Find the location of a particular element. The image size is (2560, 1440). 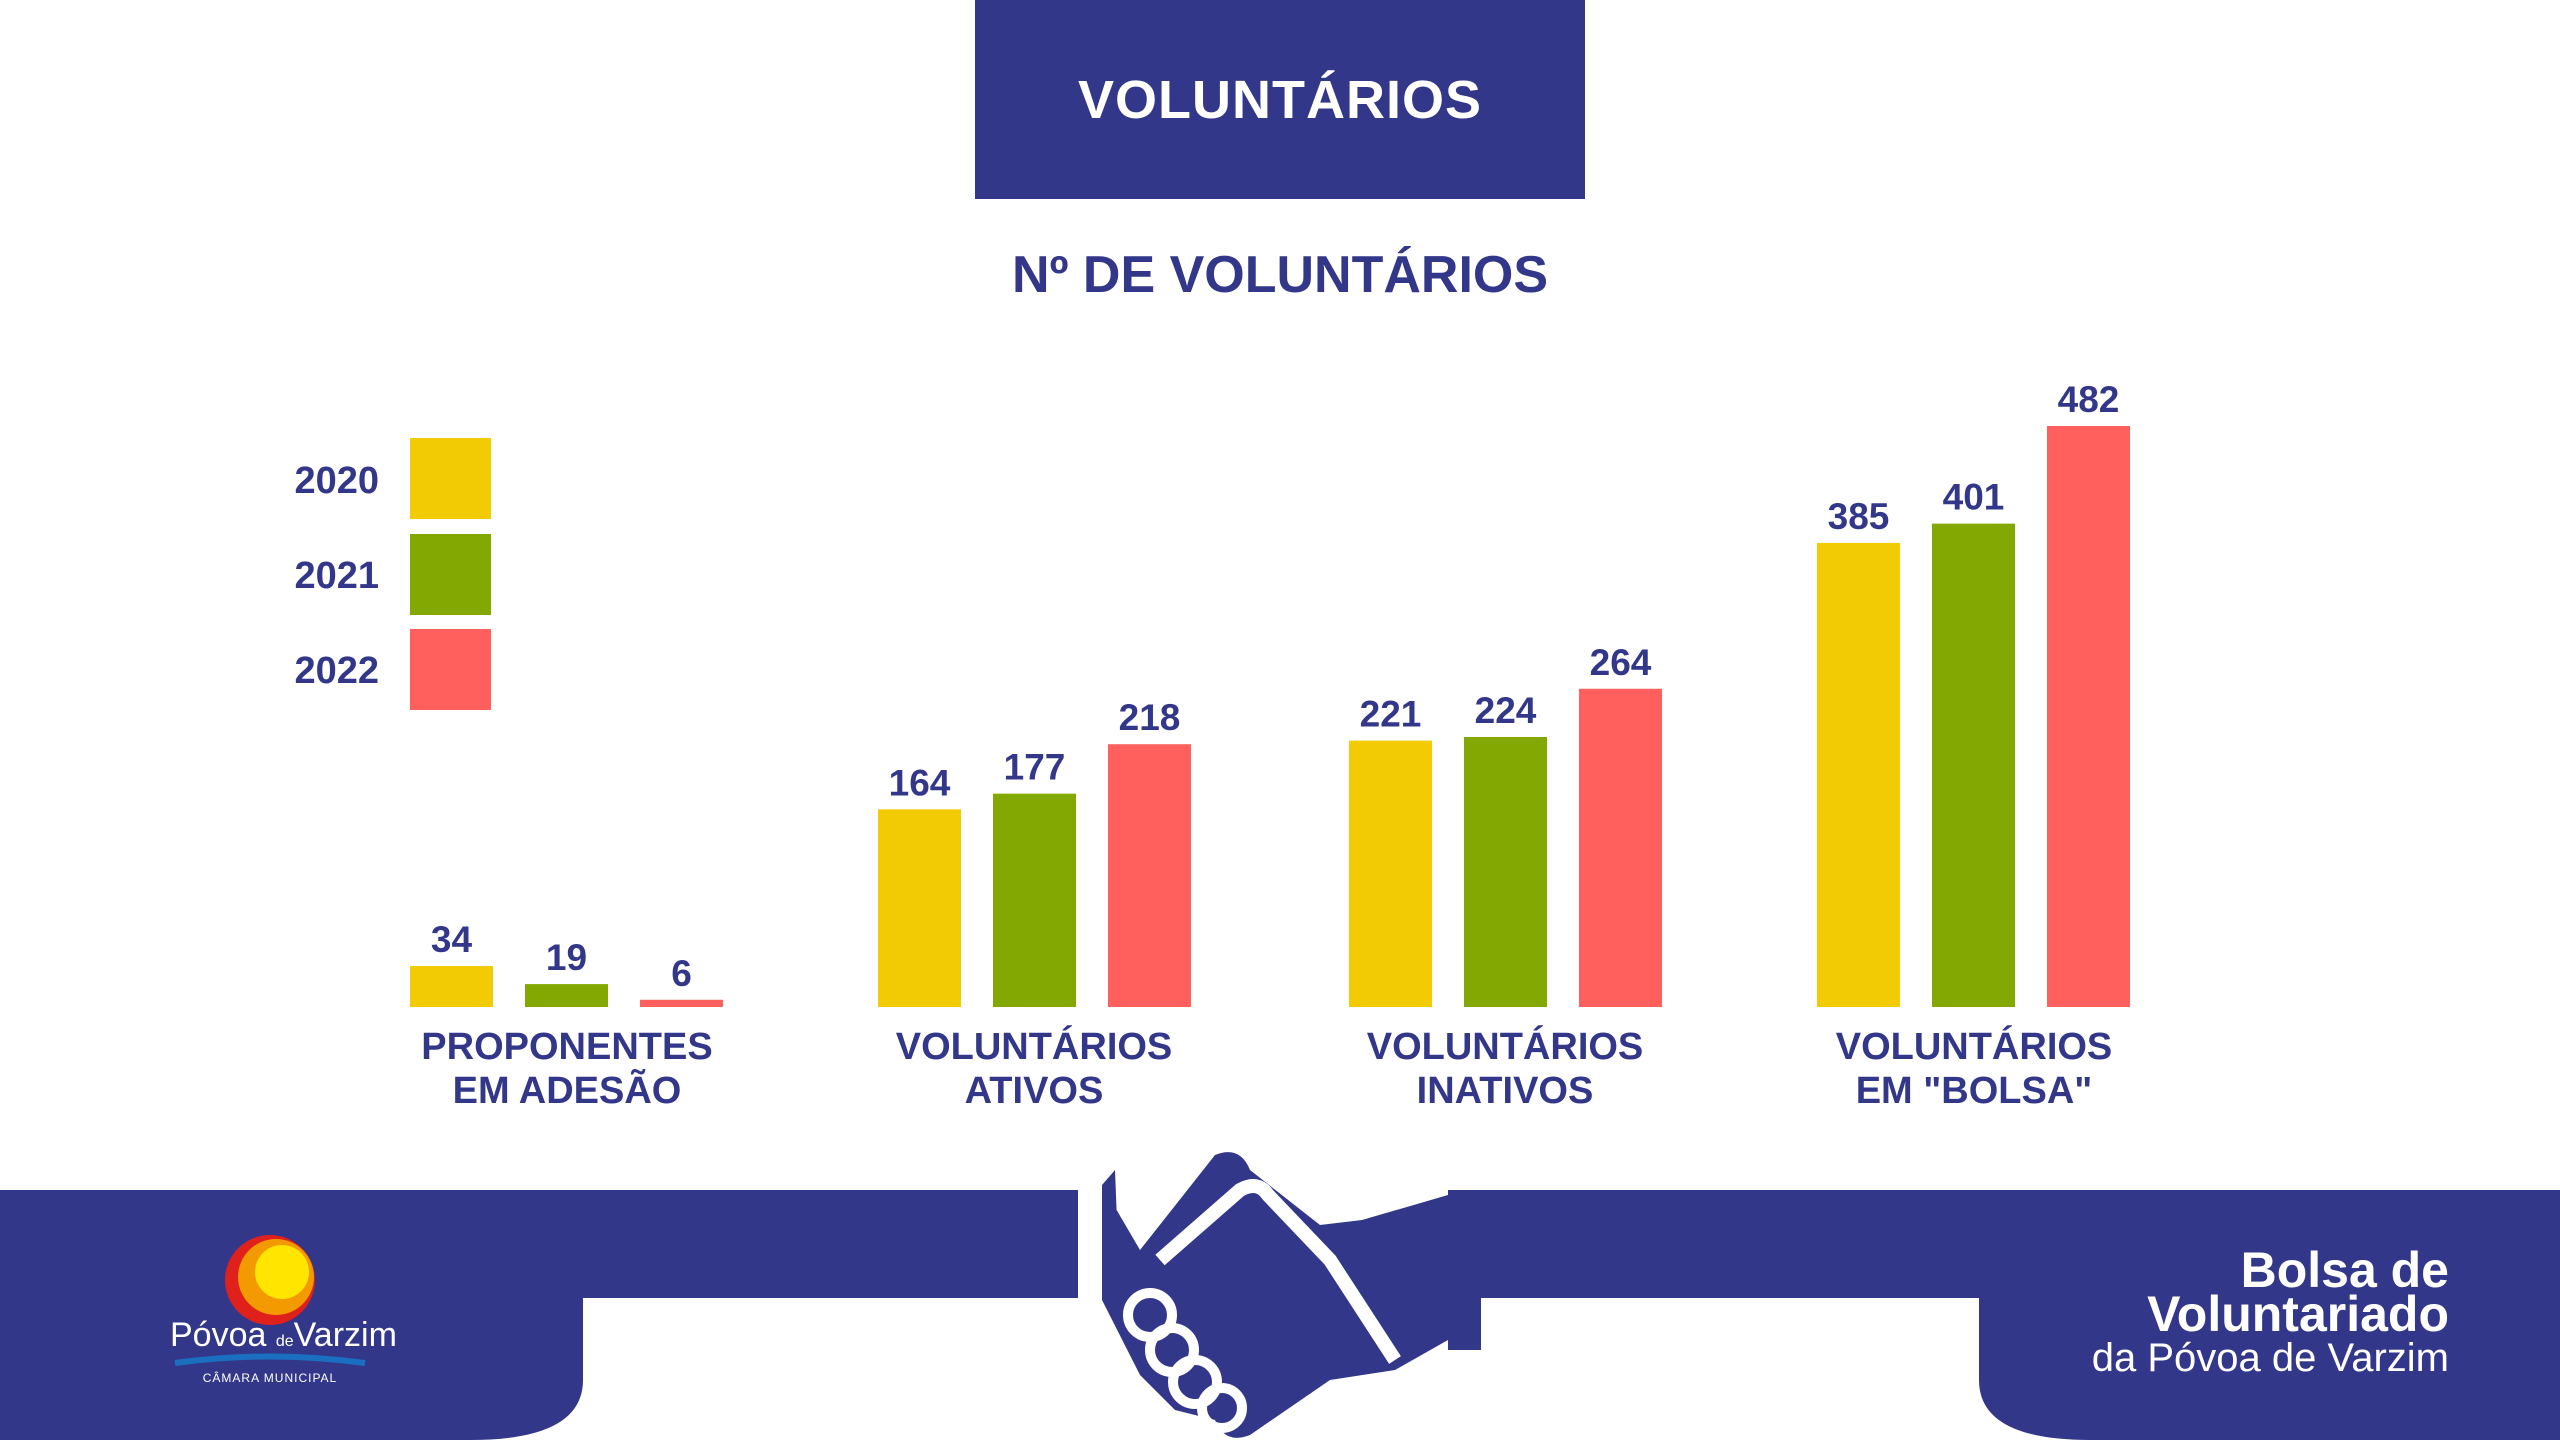

logo-subtitle: CÂMARA MUNICIPAL is located at coordinates (270, 1378).